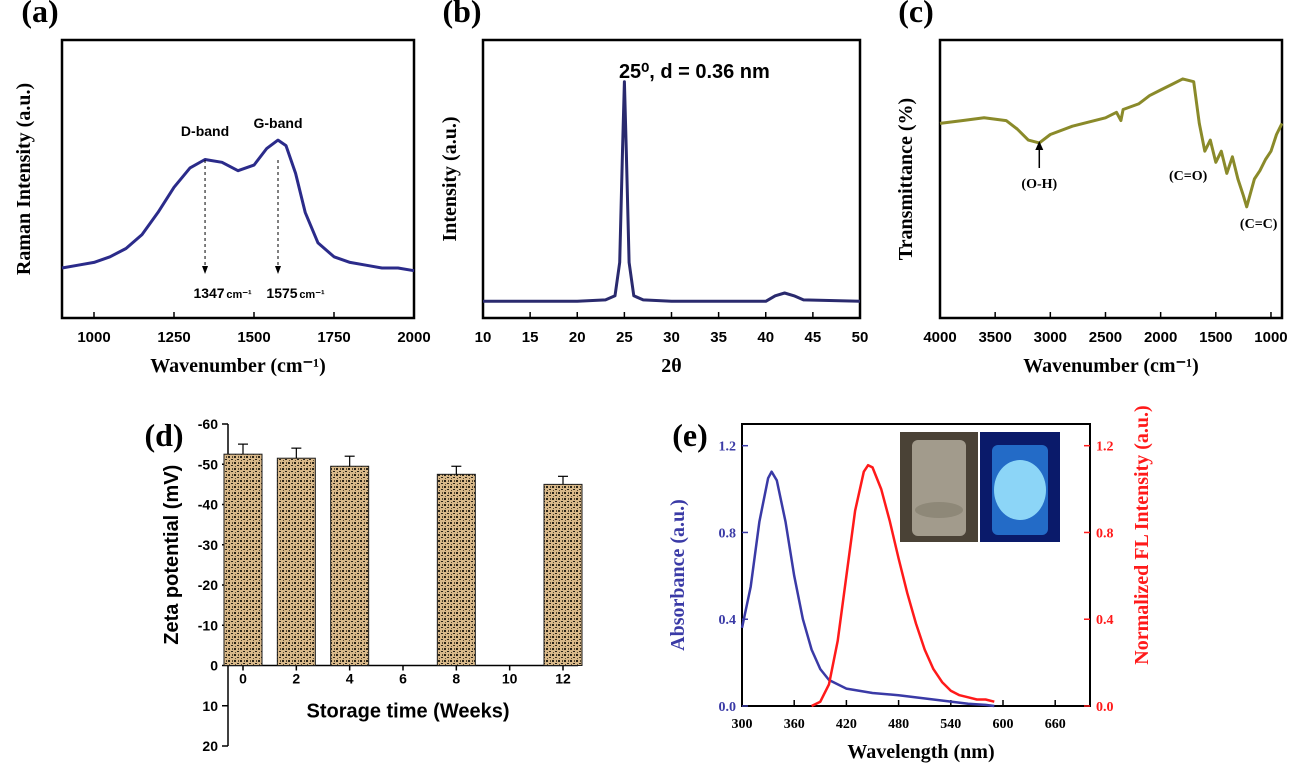 The height and width of the screenshot is (767, 1293). I want to click on x-tick-label: 1750, so click(333, 337).